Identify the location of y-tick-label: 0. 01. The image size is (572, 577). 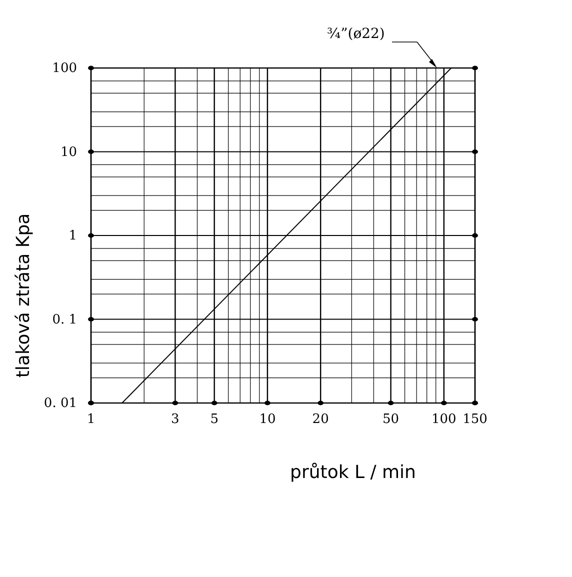
(60, 403).